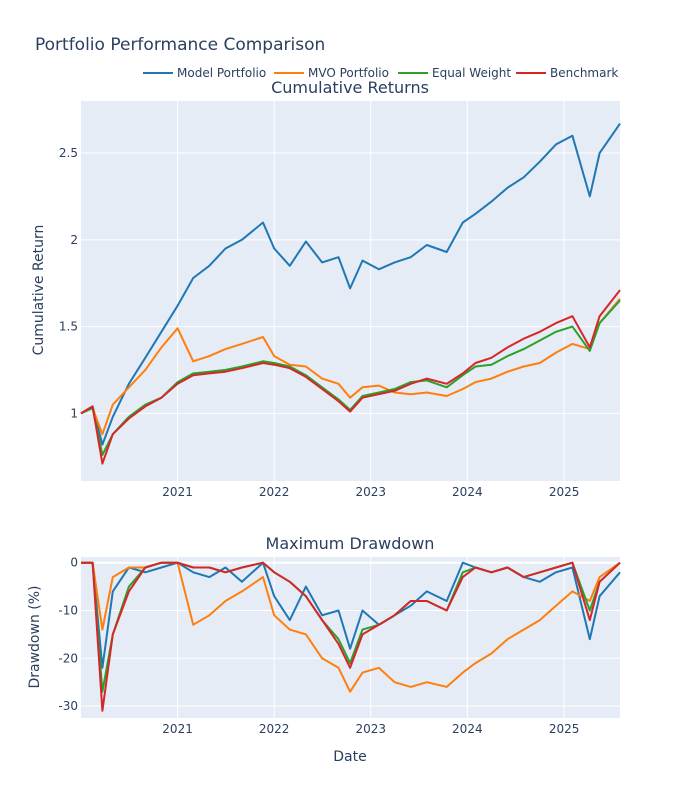 The width and height of the screenshot is (700, 804). What do you see at coordinates (350, 367) in the screenshot?
I see `cumulative-line-mvo` at bounding box center [350, 367].